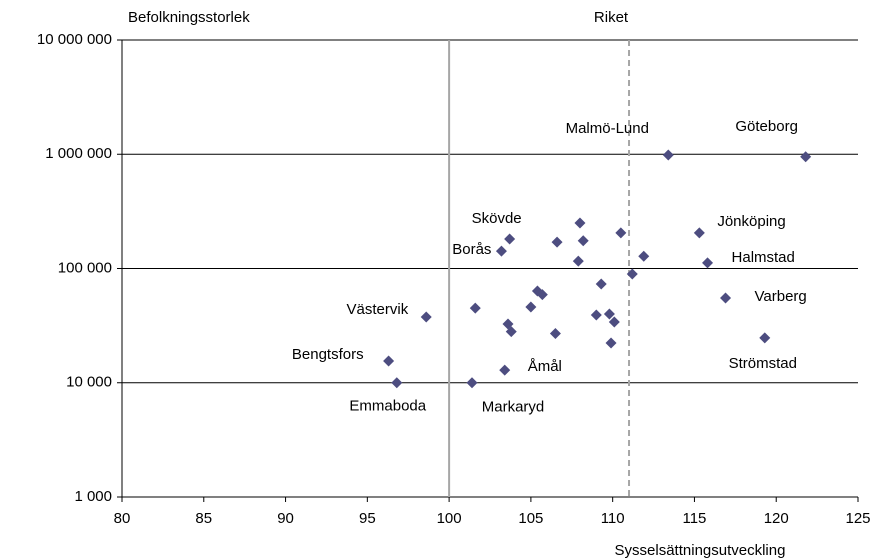 This screenshot has height=560, width=877. Describe the element at coordinates (378, 309) in the screenshot. I see `point-label: Västervik` at that location.